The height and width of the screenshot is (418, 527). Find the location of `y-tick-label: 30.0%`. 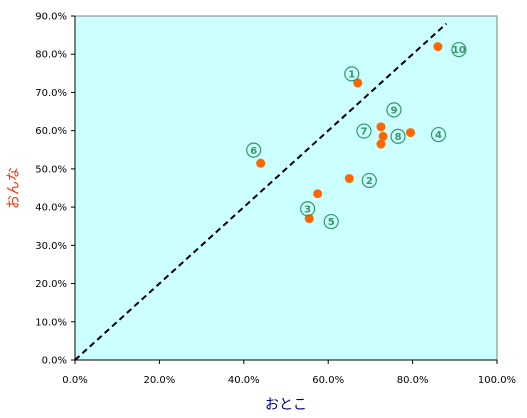

y-tick-label: 30.0% is located at coordinates (51, 246).